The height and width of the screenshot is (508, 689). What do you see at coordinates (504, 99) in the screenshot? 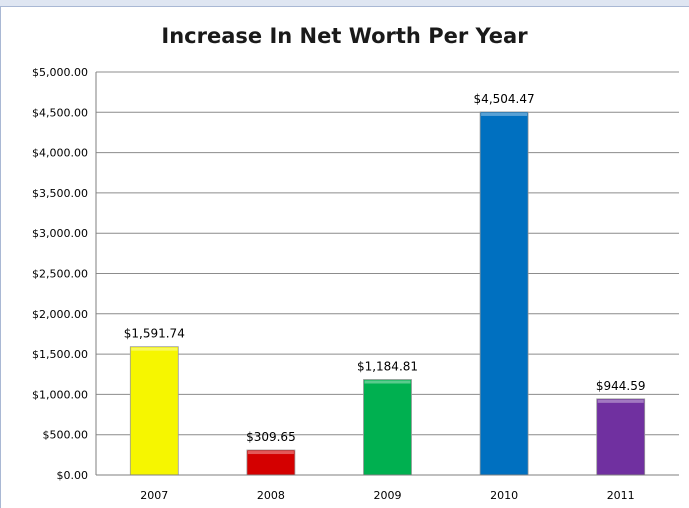
I see `data-label: $4,504.47` at bounding box center [504, 99].